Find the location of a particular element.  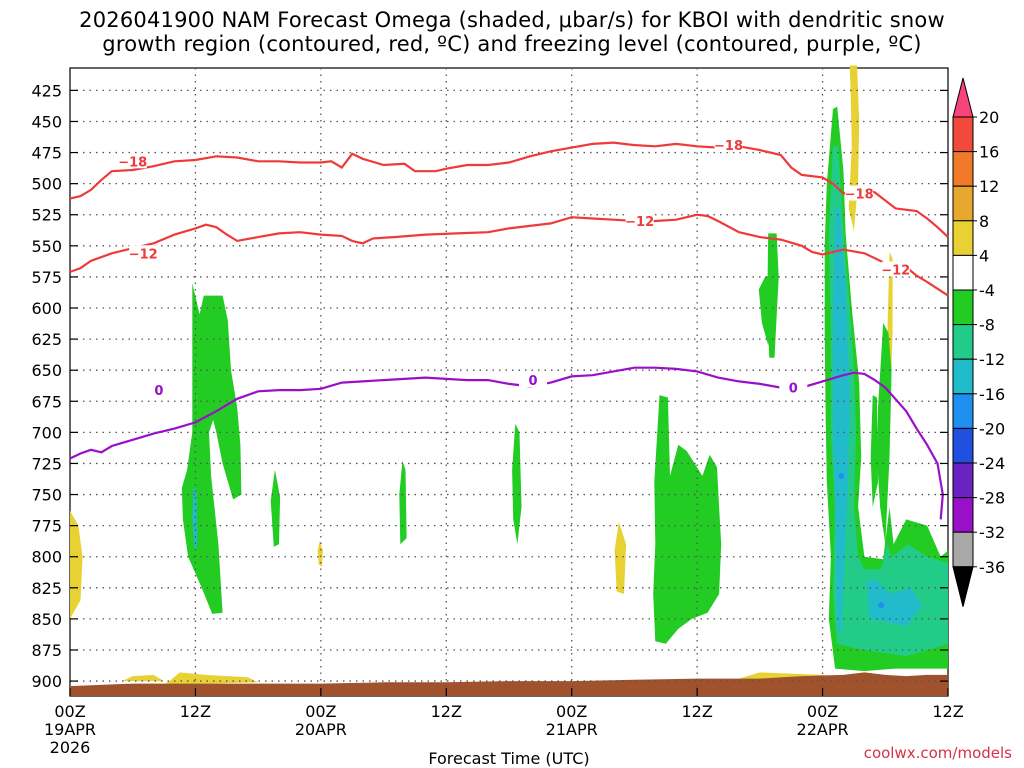

omega-blue-spot-22apr-a is located at coordinates (841, 475).